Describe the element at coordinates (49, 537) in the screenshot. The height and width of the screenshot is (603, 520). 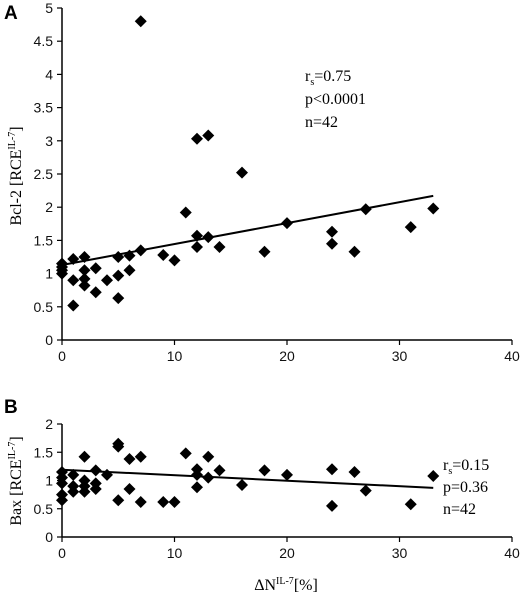
I see `panel-b-y-tick-label: 0` at that location.